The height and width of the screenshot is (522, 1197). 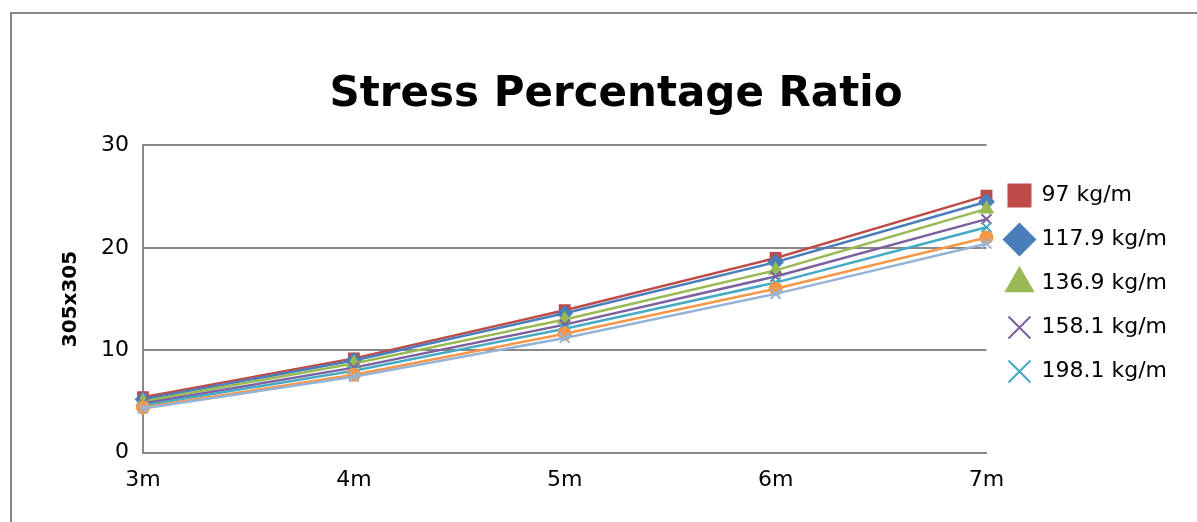 What do you see at coordinates (1104, 238) in the screenshot?
I see `legend-label: 117.9 kg/m` at bounding box center [1104, 238].